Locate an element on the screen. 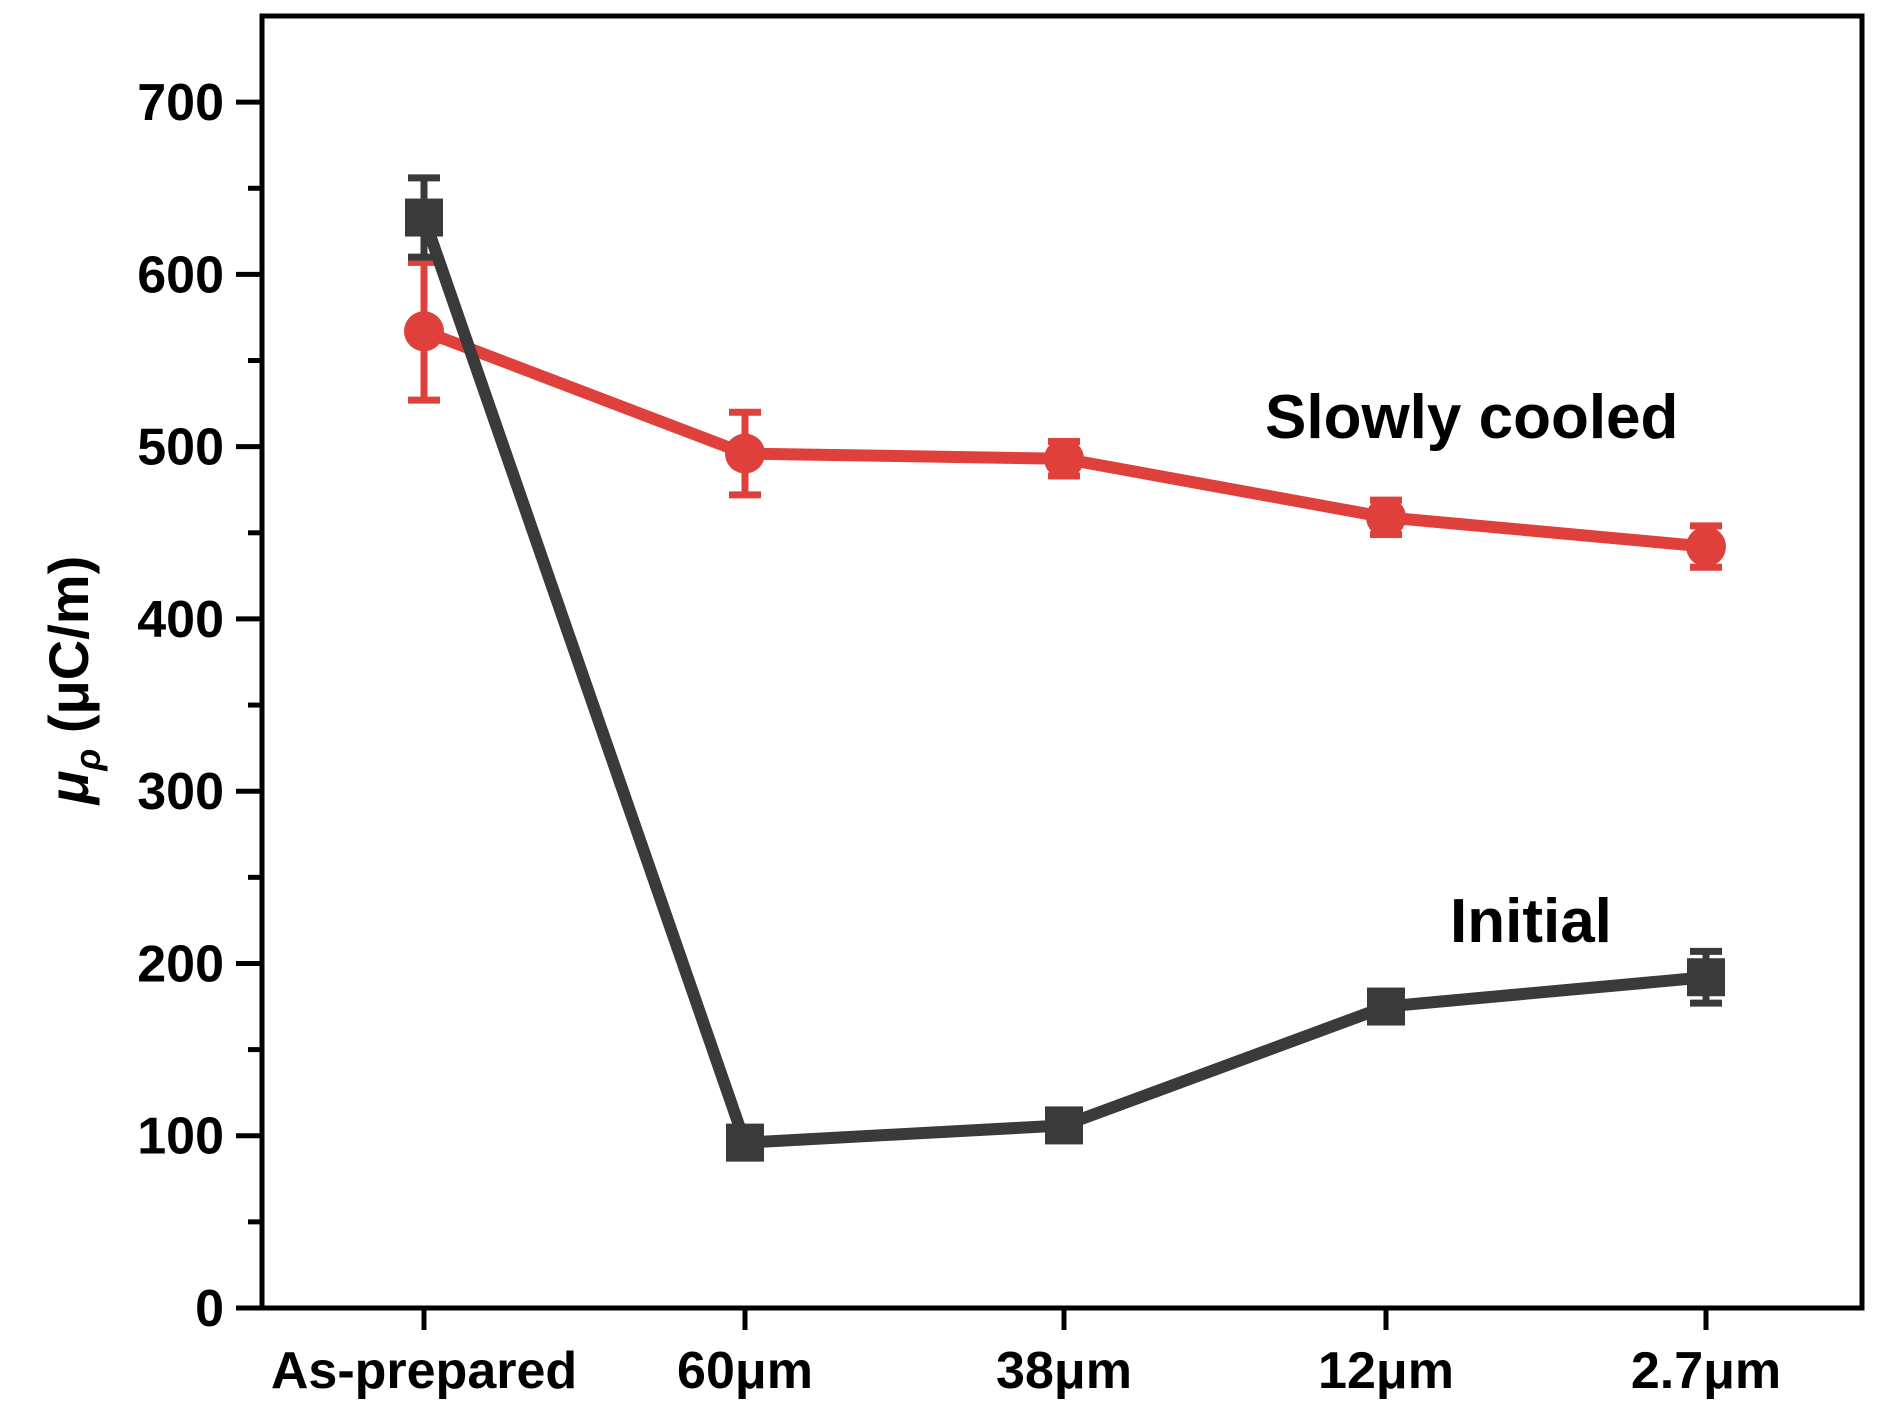  annotation-slowly-cooled: Slowly cooled is located at coordinates (1471, 417).